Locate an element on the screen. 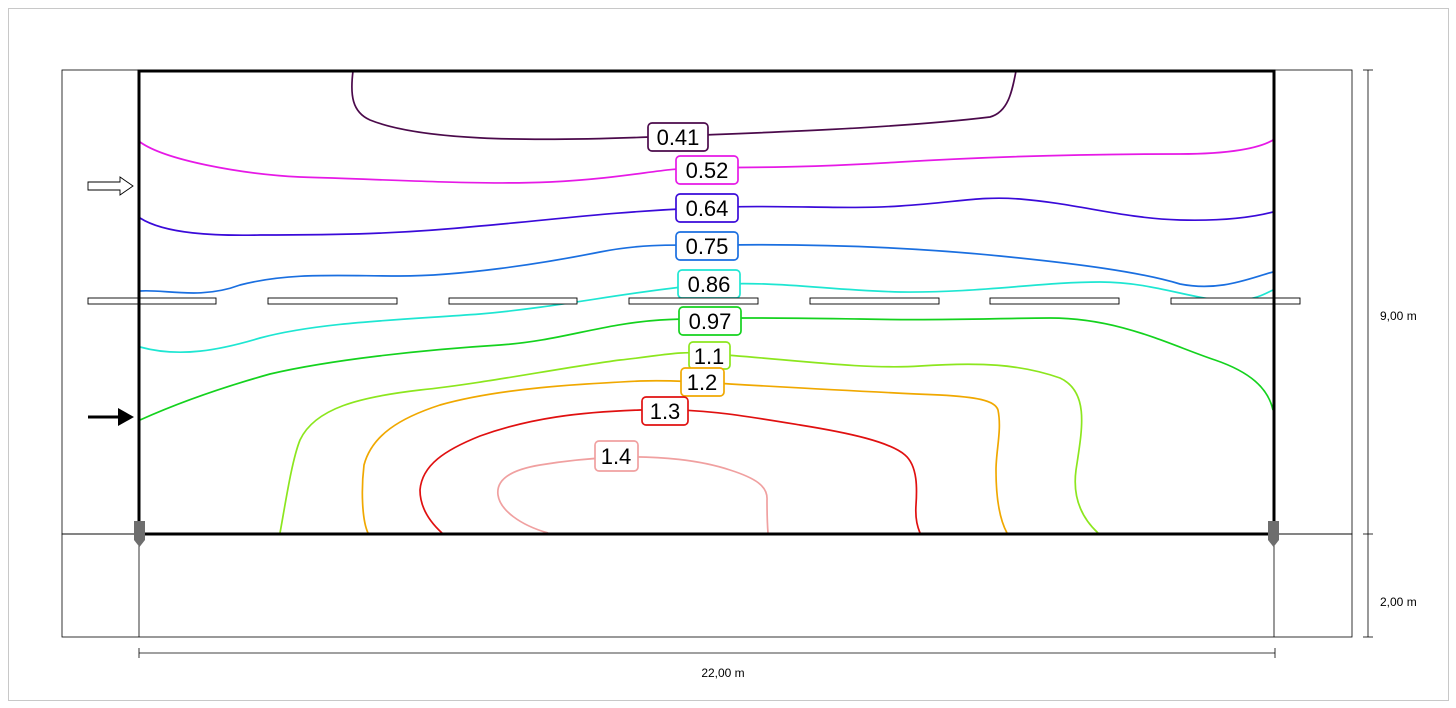 The width and height of the screenshot is (1456, 708). isoline-label-1-3: 1.3 is located at coordinates (665, 411).